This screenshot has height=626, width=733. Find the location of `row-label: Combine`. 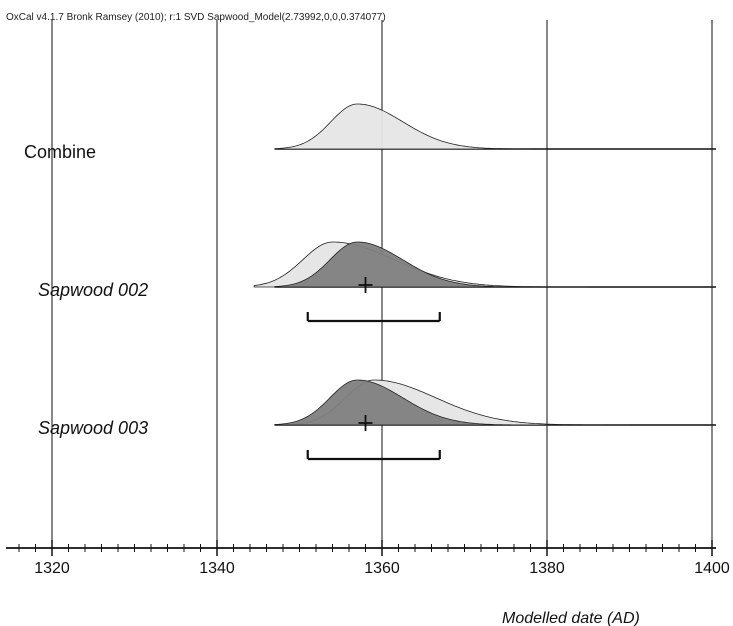

row-label: Combine is located at coordinates (60, 152).